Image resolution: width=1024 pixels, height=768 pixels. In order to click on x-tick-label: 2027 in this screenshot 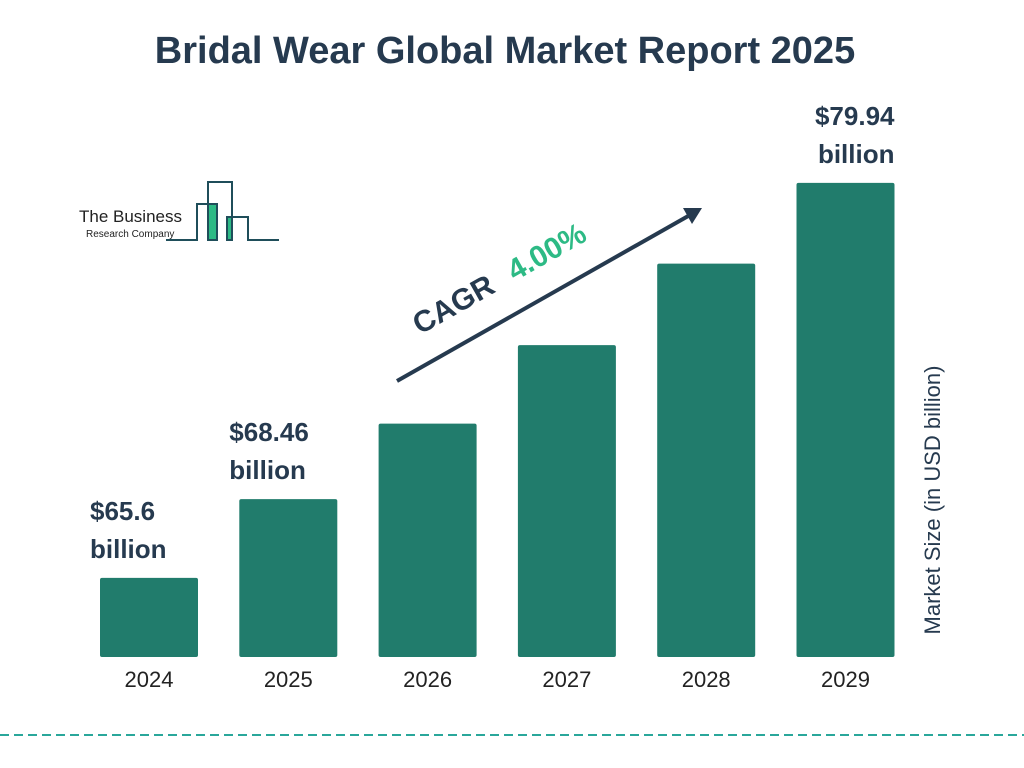, I will do `click(566, 679)`.